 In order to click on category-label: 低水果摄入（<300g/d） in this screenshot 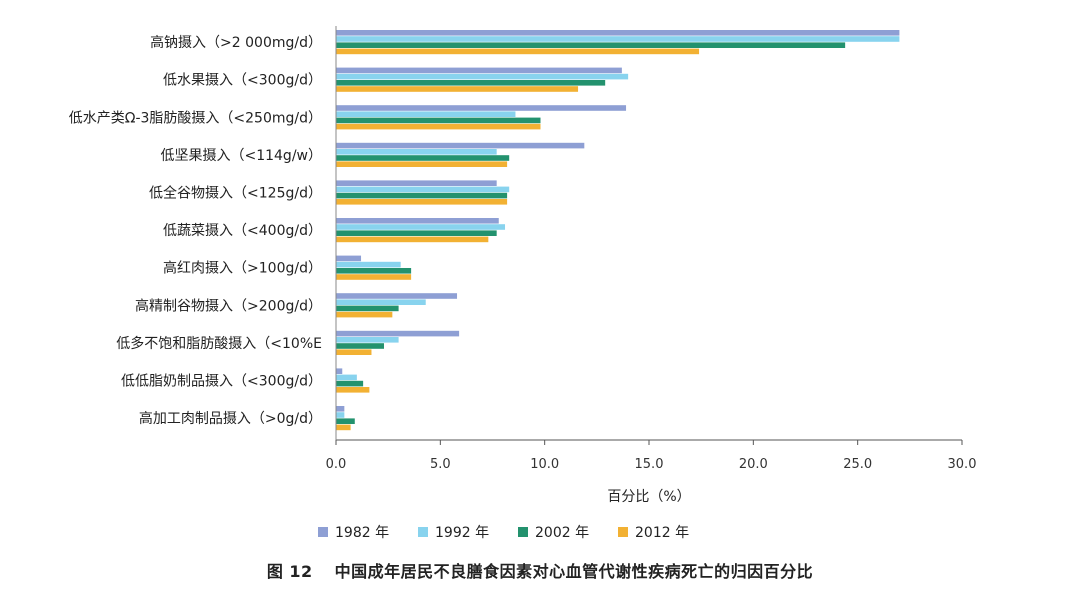, I will do `click(242, 81)`.